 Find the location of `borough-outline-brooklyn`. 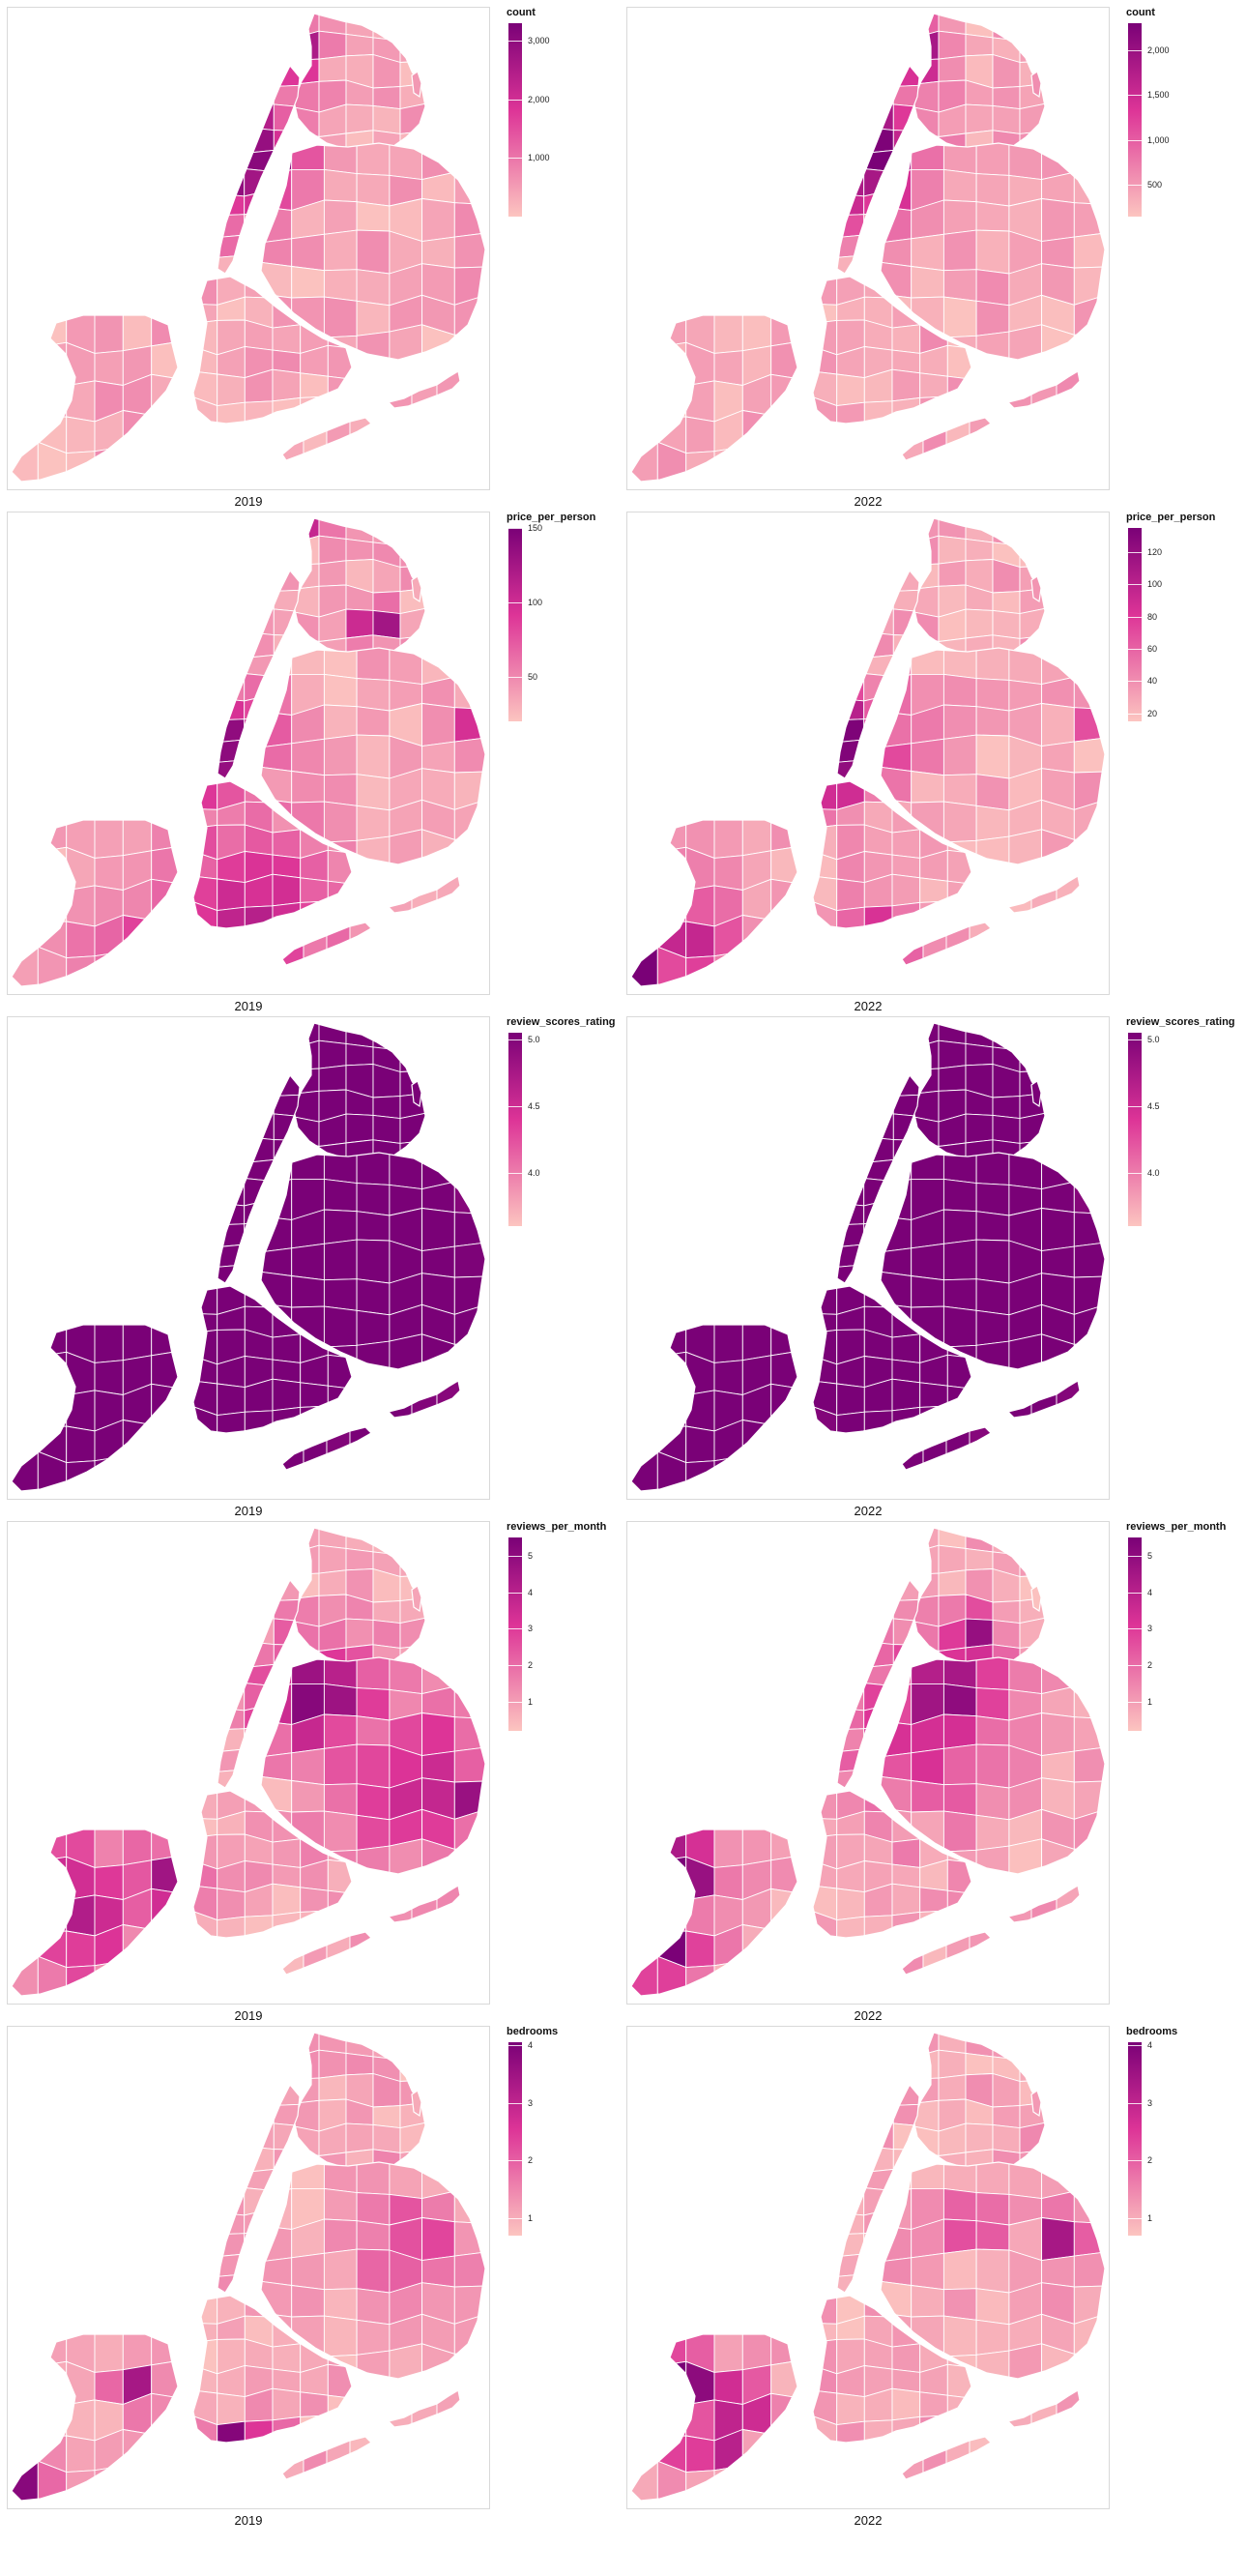

borough-outline-brooklyn is located at coordinates (892, 2369).